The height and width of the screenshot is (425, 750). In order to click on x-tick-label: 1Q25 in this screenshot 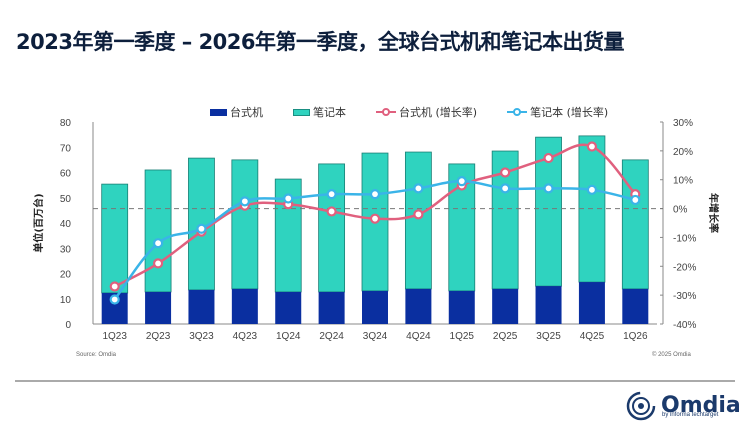, I will do `click(462, 336)`.